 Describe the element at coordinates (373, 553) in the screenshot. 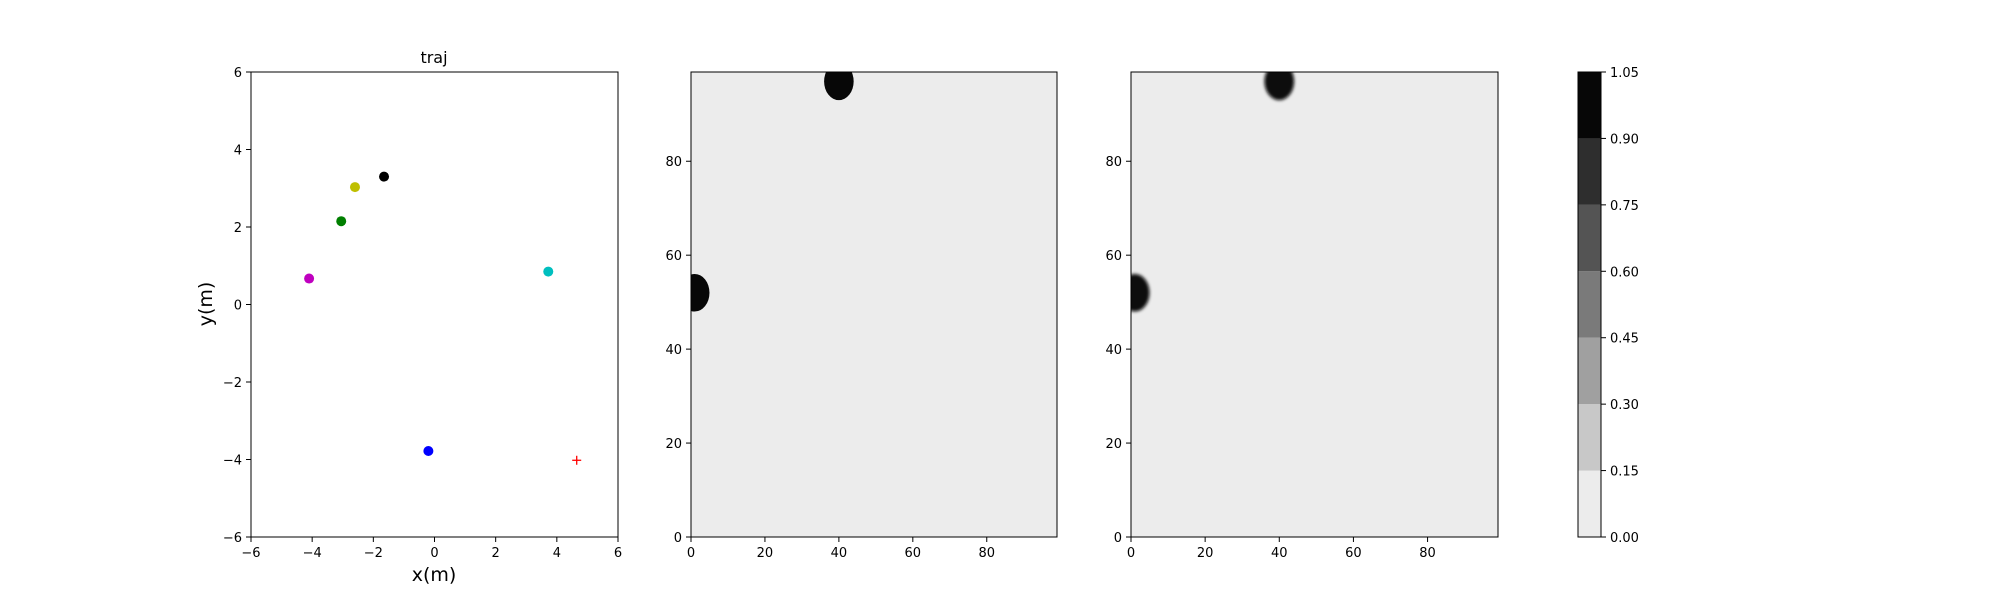

I see `traj-xtick-label: −2` at that location.